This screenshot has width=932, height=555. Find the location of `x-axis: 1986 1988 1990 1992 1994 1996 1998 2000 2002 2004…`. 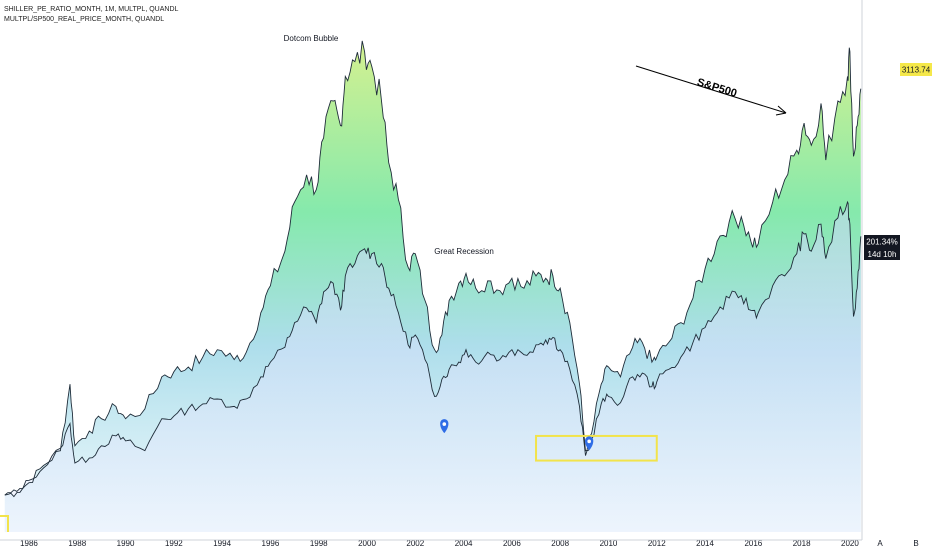

x-axis: 1986 1988 1990 1992 1994 1996 1998 2000 2002 2004… is located at coordinates (439, 543).